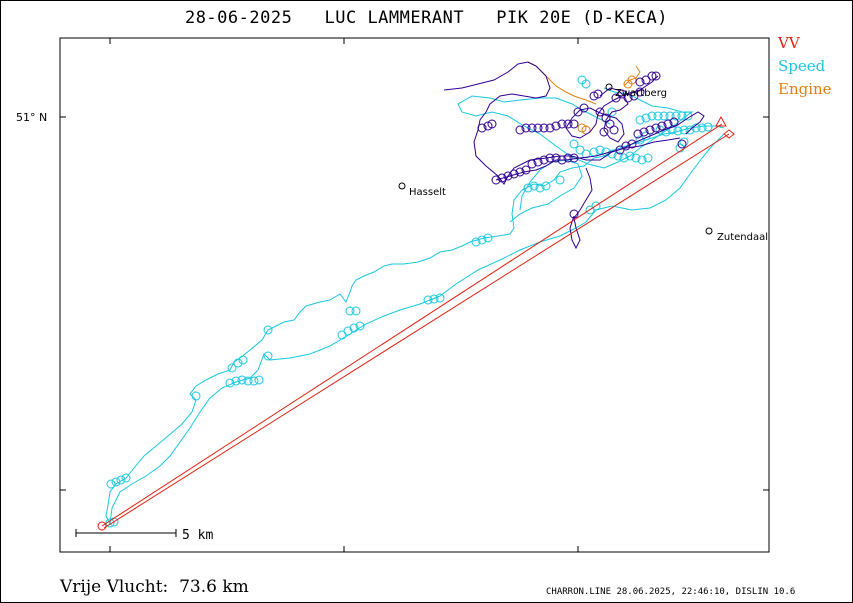  I want to click on place-marker-zwartberg, so click(609, 87).